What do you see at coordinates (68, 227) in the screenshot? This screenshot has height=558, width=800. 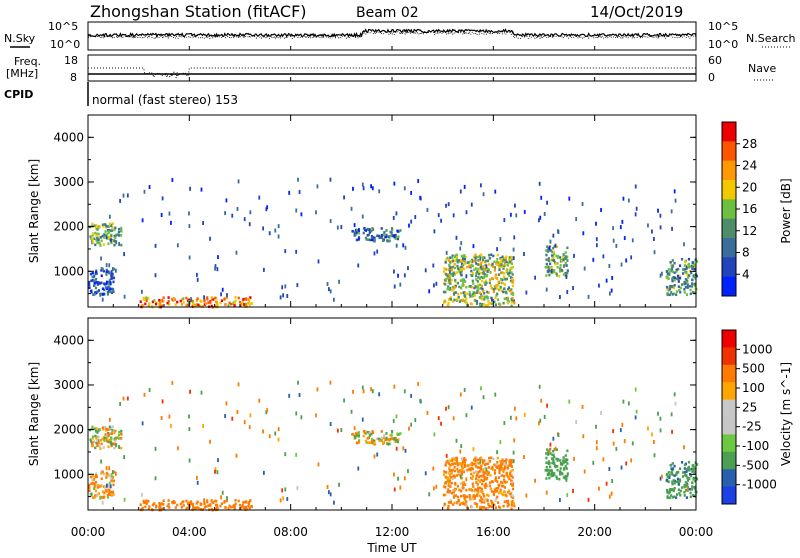 I see `y-tick-label: 2000` at bounding box center [68, 227].